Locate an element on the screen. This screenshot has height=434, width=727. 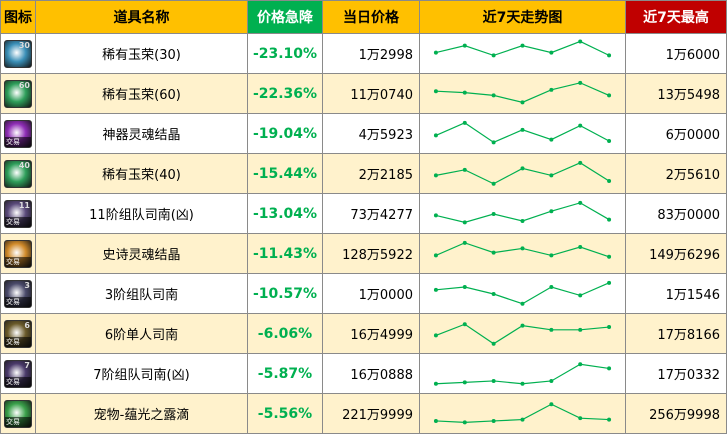
jade-orb-icon: 60 is located at coordinates (18, 93).